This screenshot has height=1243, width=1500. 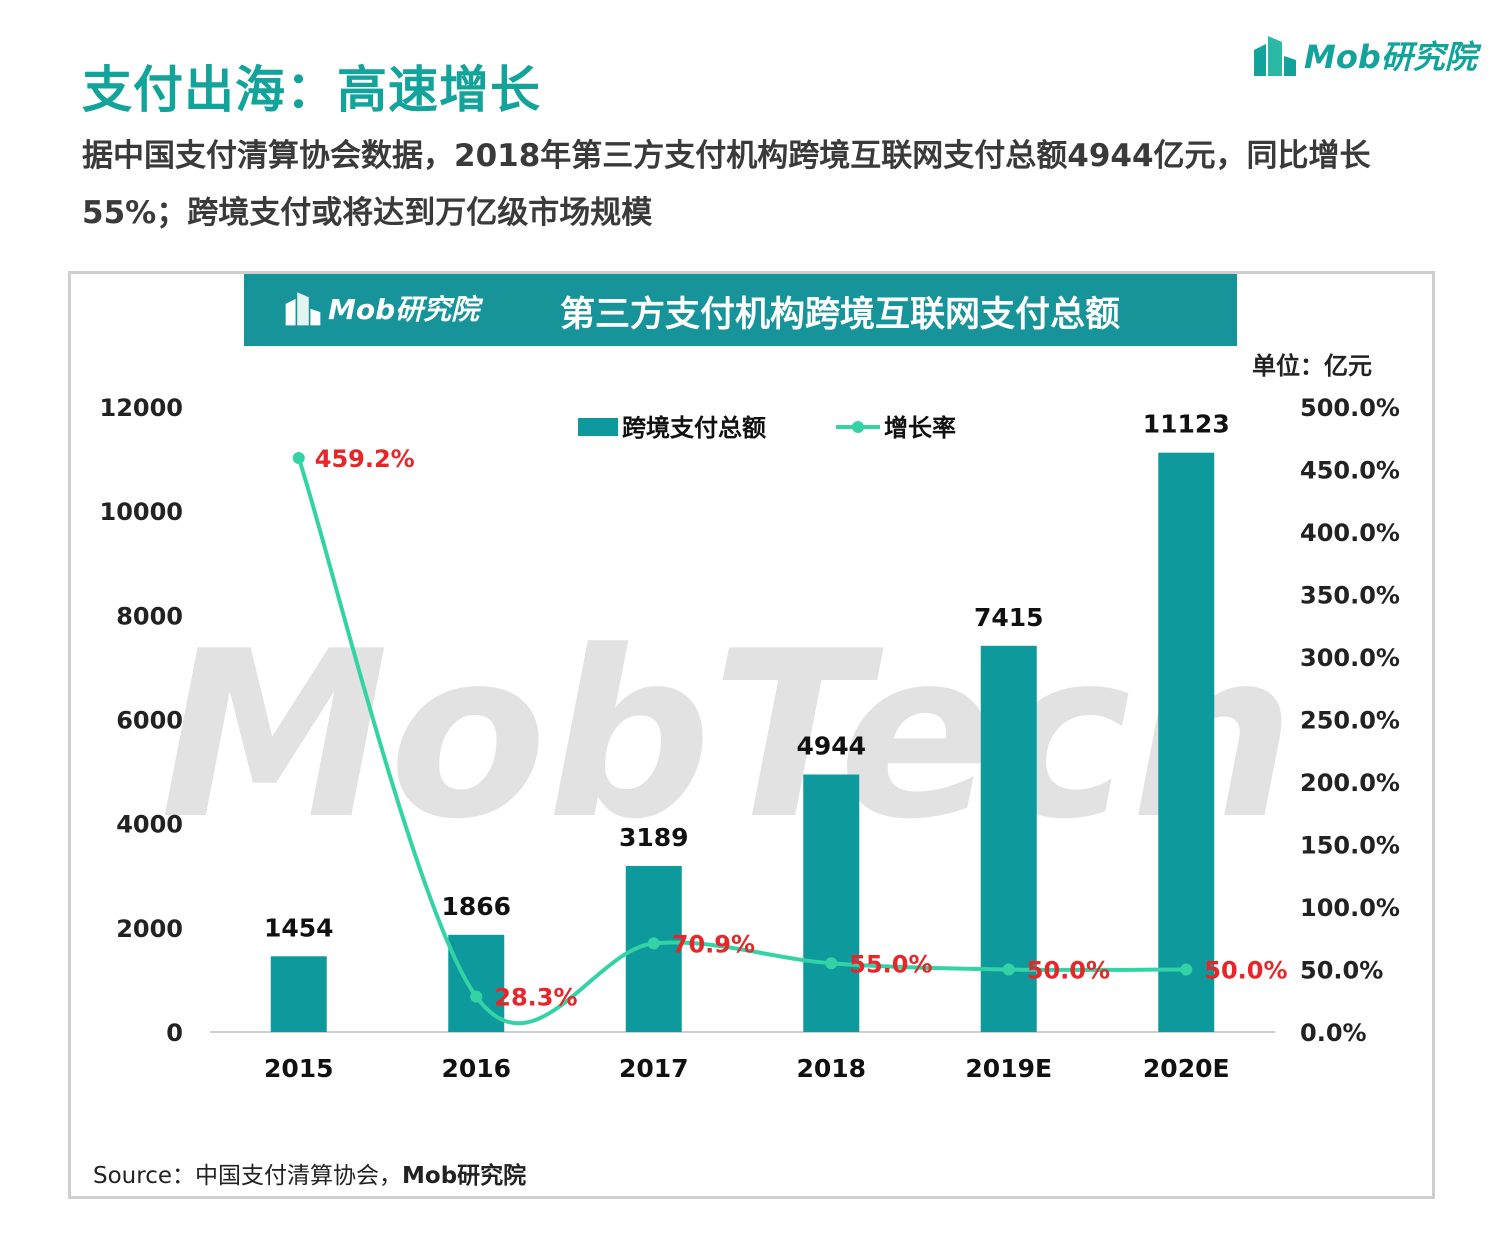 What do you see at coordinates (299, 927) in the screenshot?
I see `bar-value-label: 1454` at bounding box center [299, 927].